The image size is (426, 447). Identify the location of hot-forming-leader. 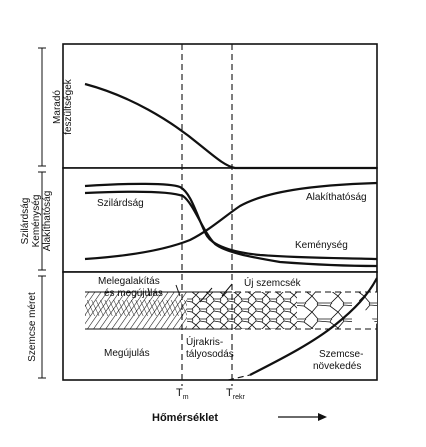
(164, 290).